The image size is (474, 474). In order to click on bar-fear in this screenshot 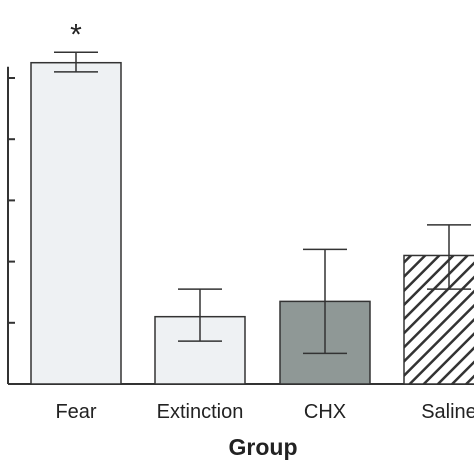, I will do `click(76, 223)`.